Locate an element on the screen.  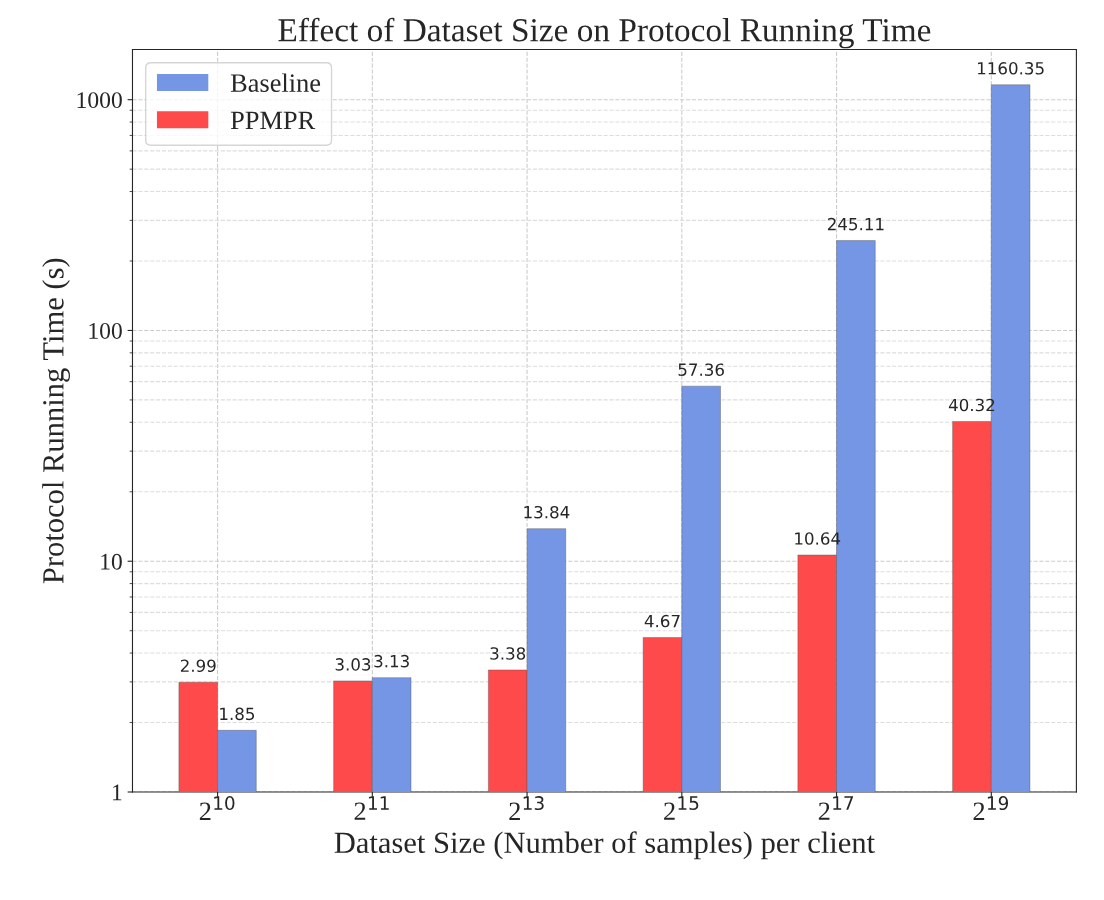
y-tick-label: 1 is located at coordinates (117, 792).